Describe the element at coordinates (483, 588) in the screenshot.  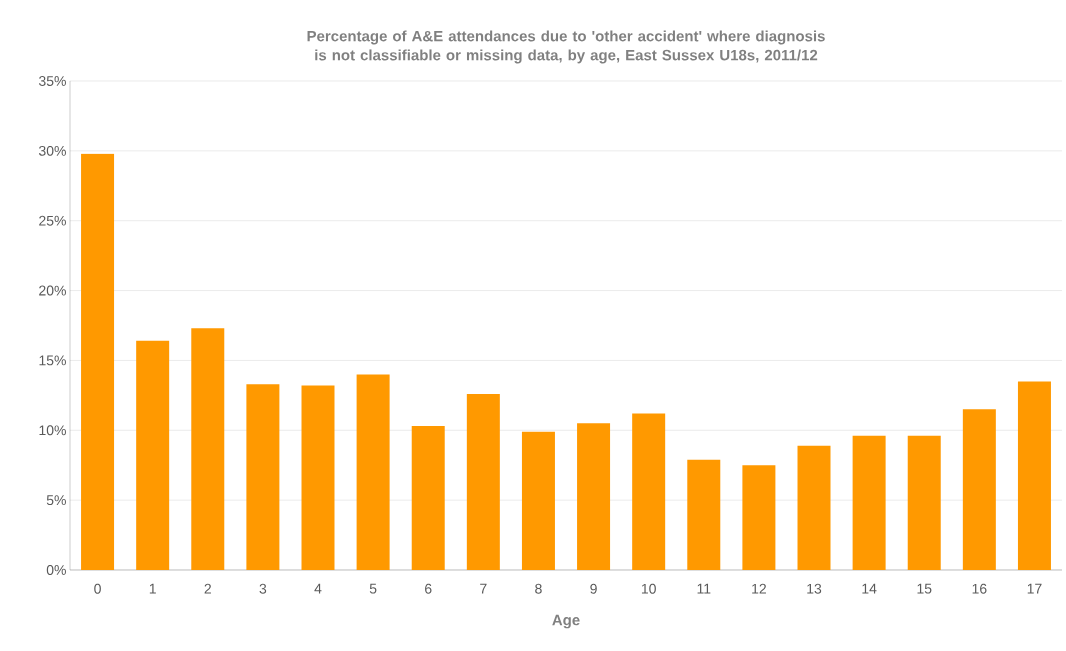
I see `x-tick-label: 7` at that location.